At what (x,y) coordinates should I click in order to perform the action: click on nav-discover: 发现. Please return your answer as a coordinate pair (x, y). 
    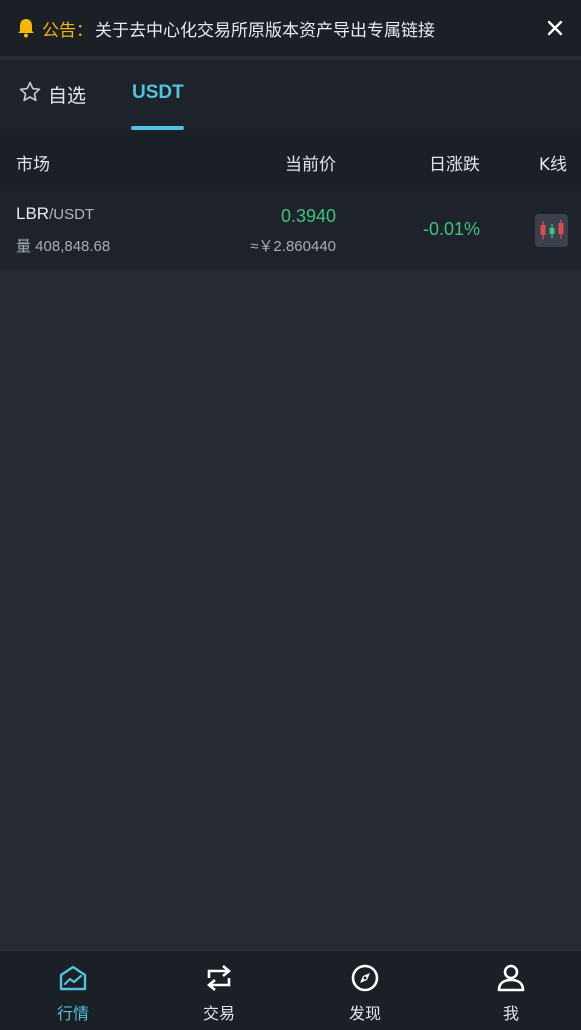
    Looking at the image, I should click on (365, 990).